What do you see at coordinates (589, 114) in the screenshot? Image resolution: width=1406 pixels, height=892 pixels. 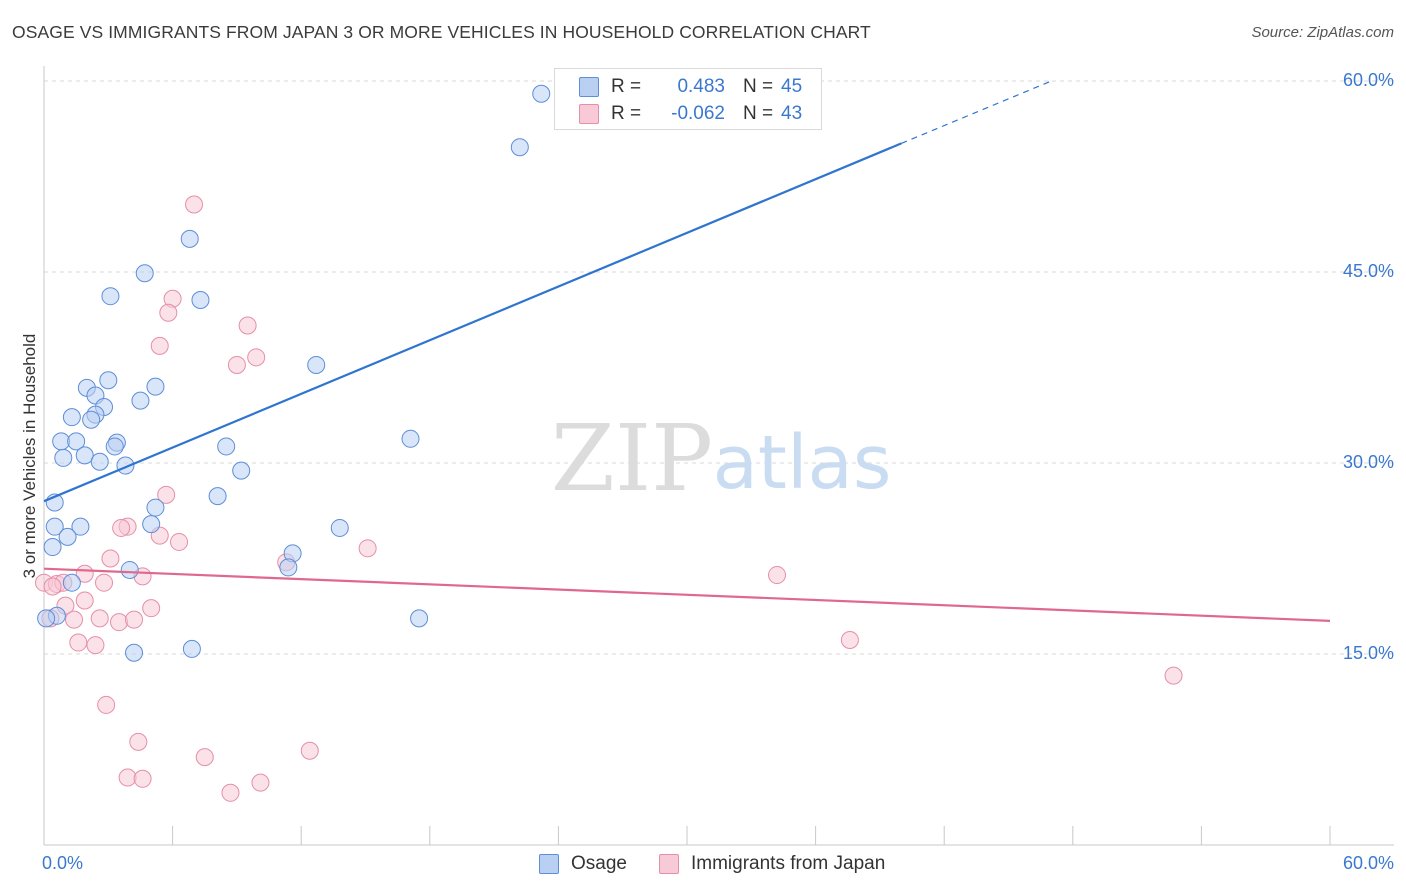 I see `japan-swatch` at bounding box center [589, 114].